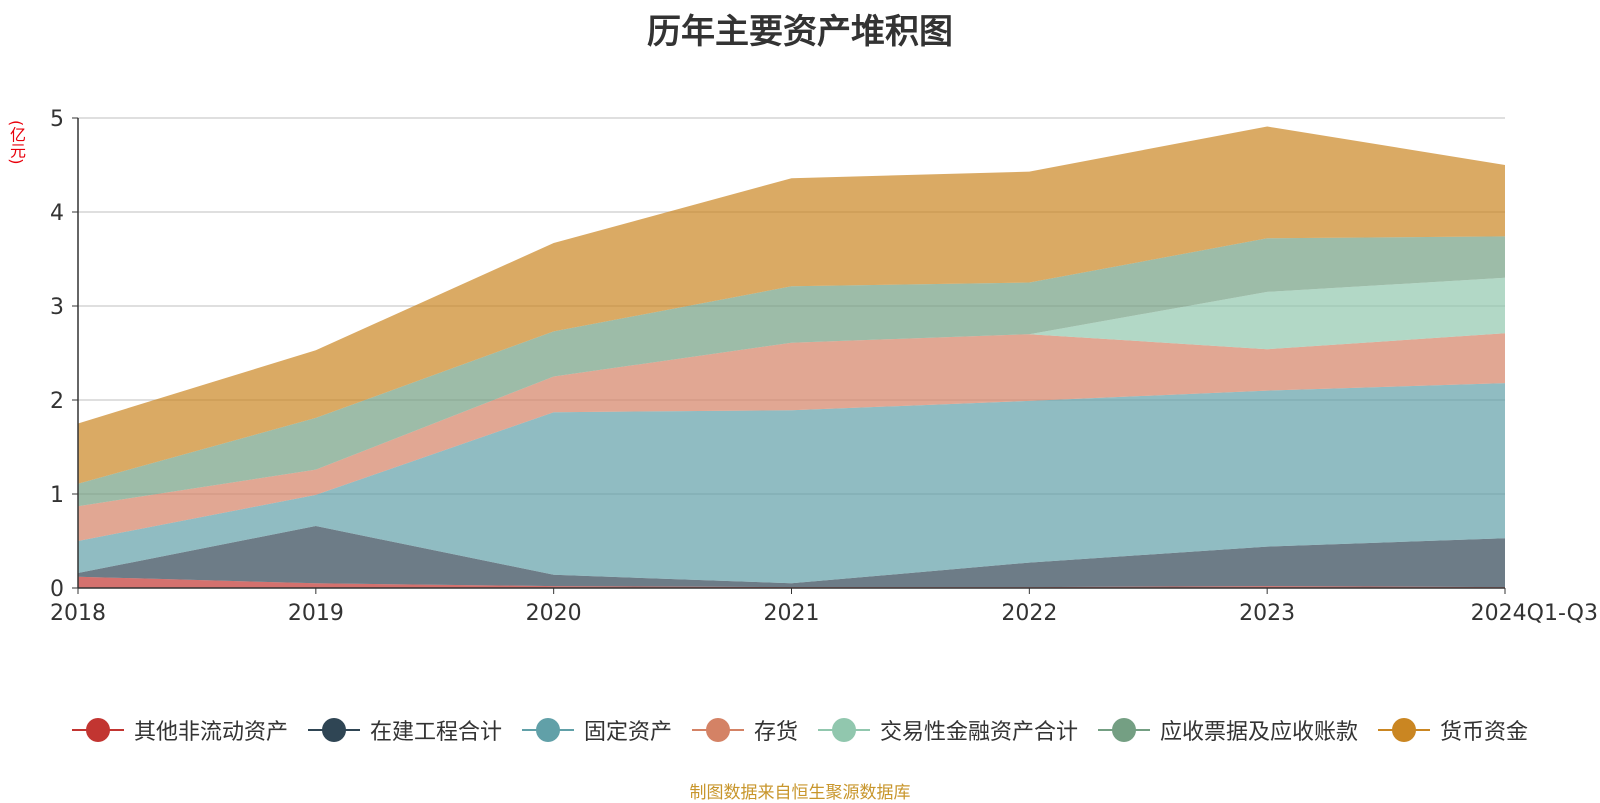 The width and height of the screenshot is (1600, 803). I want to click on legend-label: 其他非流动资产, so click(210, 732).